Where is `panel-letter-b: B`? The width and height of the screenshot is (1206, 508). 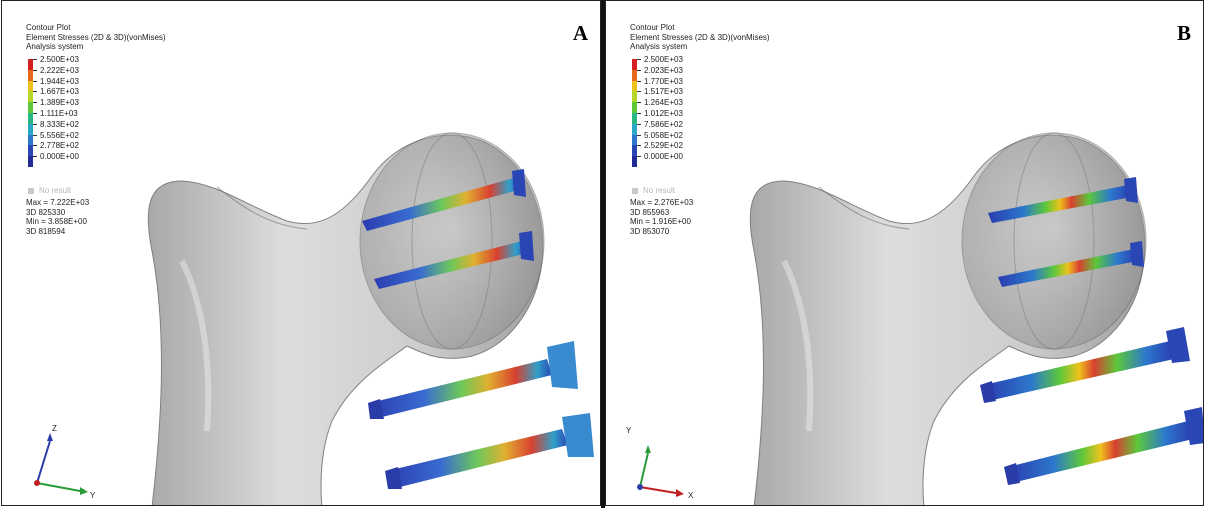 panel-letter-b: B is located at coordinates (1183, 33).